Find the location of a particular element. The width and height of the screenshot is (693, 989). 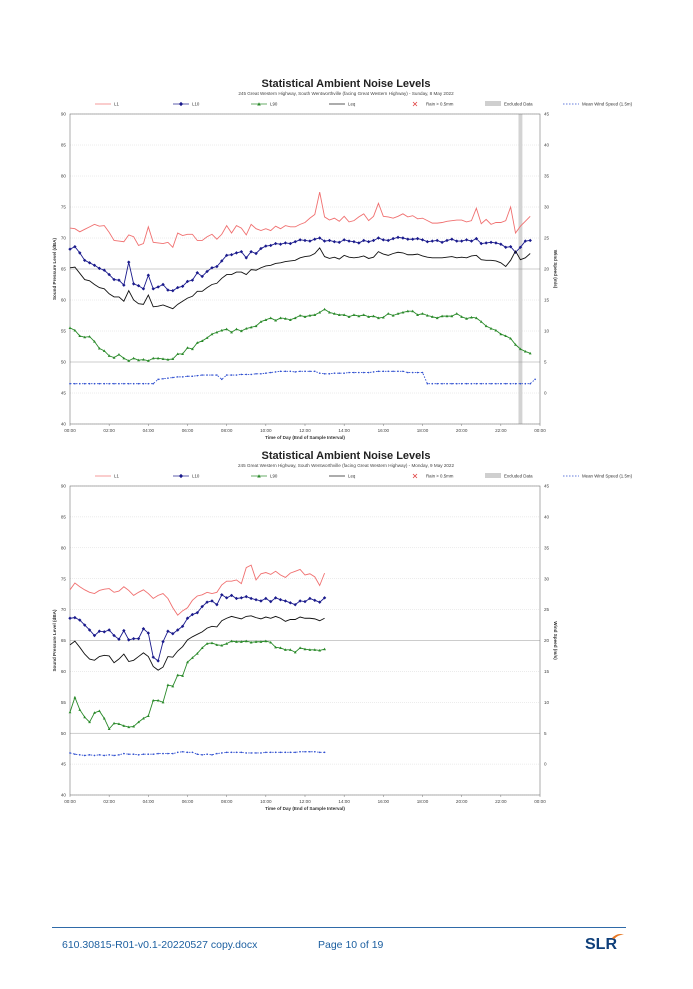

legend-item: L1 is located at coordinates (107, 476).